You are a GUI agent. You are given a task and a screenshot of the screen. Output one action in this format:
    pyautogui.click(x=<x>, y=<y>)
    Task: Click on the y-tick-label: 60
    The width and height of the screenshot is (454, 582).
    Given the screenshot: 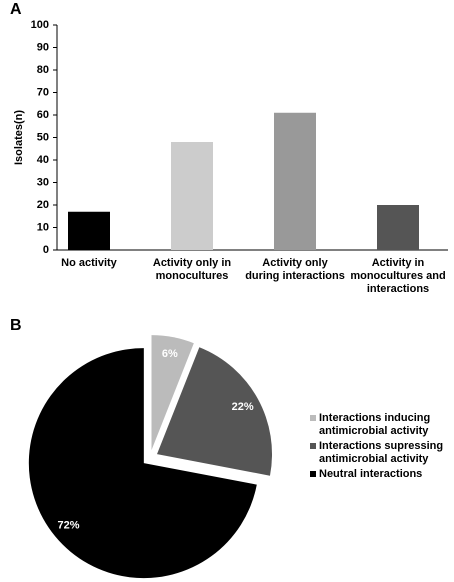 What is the action you would take?
    pyautogui.click(x=43, y=115)
    